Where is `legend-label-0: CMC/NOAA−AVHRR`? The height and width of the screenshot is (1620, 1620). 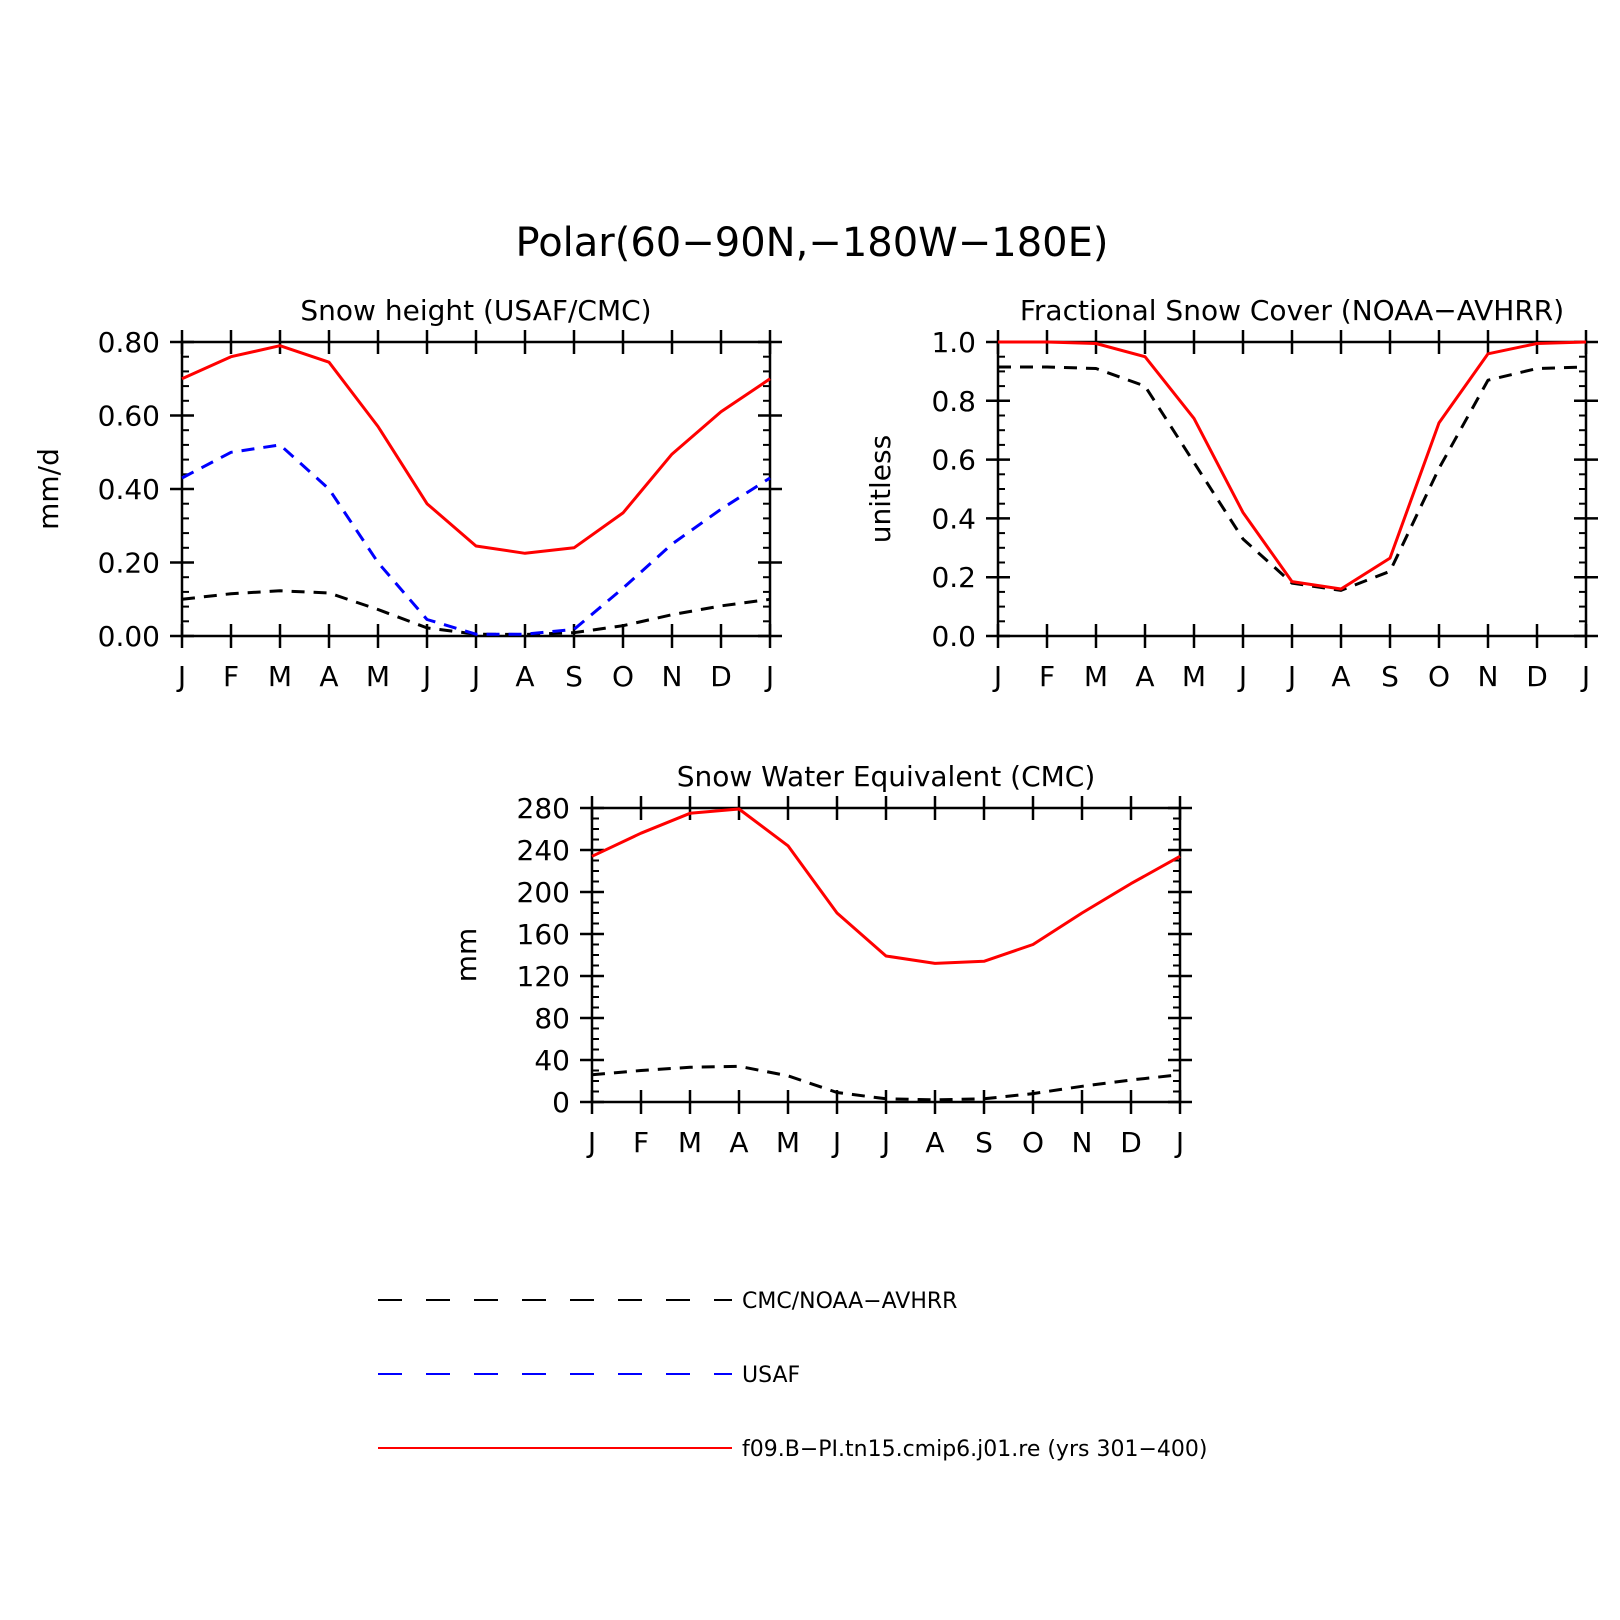
legend-label-0: CMC/NOAA−AVHRR is located at coordinates (849, 1301).